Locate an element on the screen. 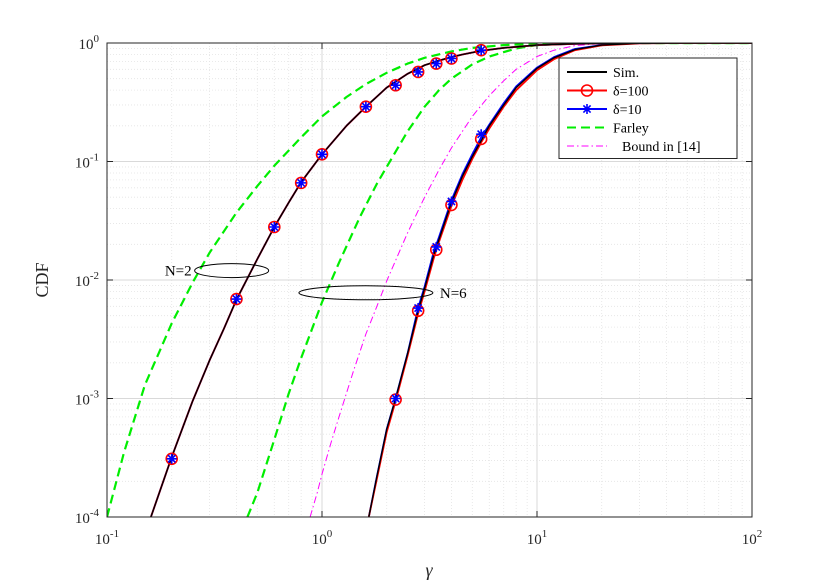 This screenshot has height=583, width=830. legend-label: Farley is located at coordinates (631, 129).